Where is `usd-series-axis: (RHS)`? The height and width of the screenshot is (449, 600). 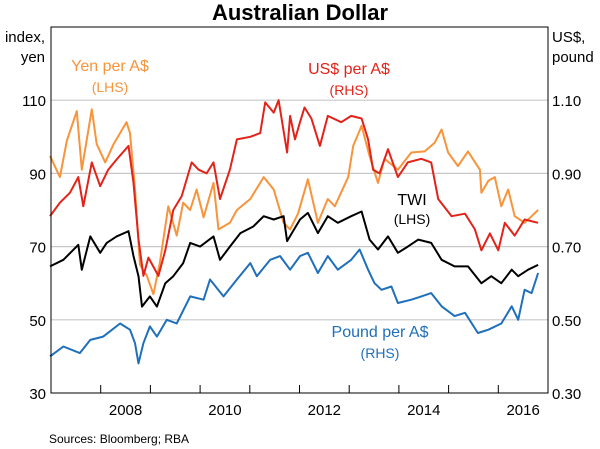 usd-series-axis: (RHS) is located at coordinates (349, 90).